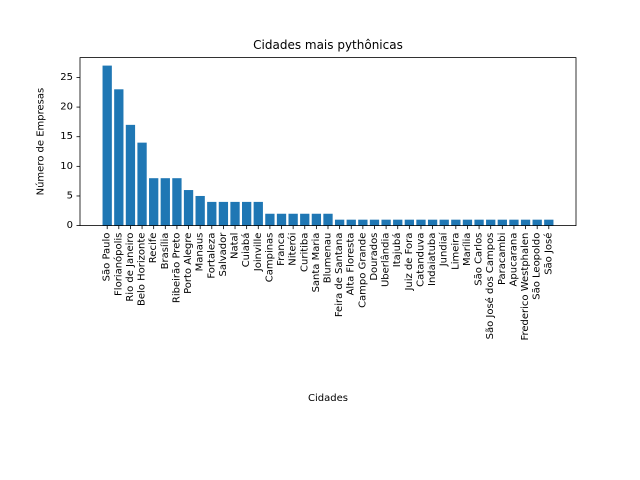 This screenshot has height=480, width=640. Describe the element at coordinates (188, 263) in the screenshot. I see `x-tick-label: Porto Alegre` at that location.